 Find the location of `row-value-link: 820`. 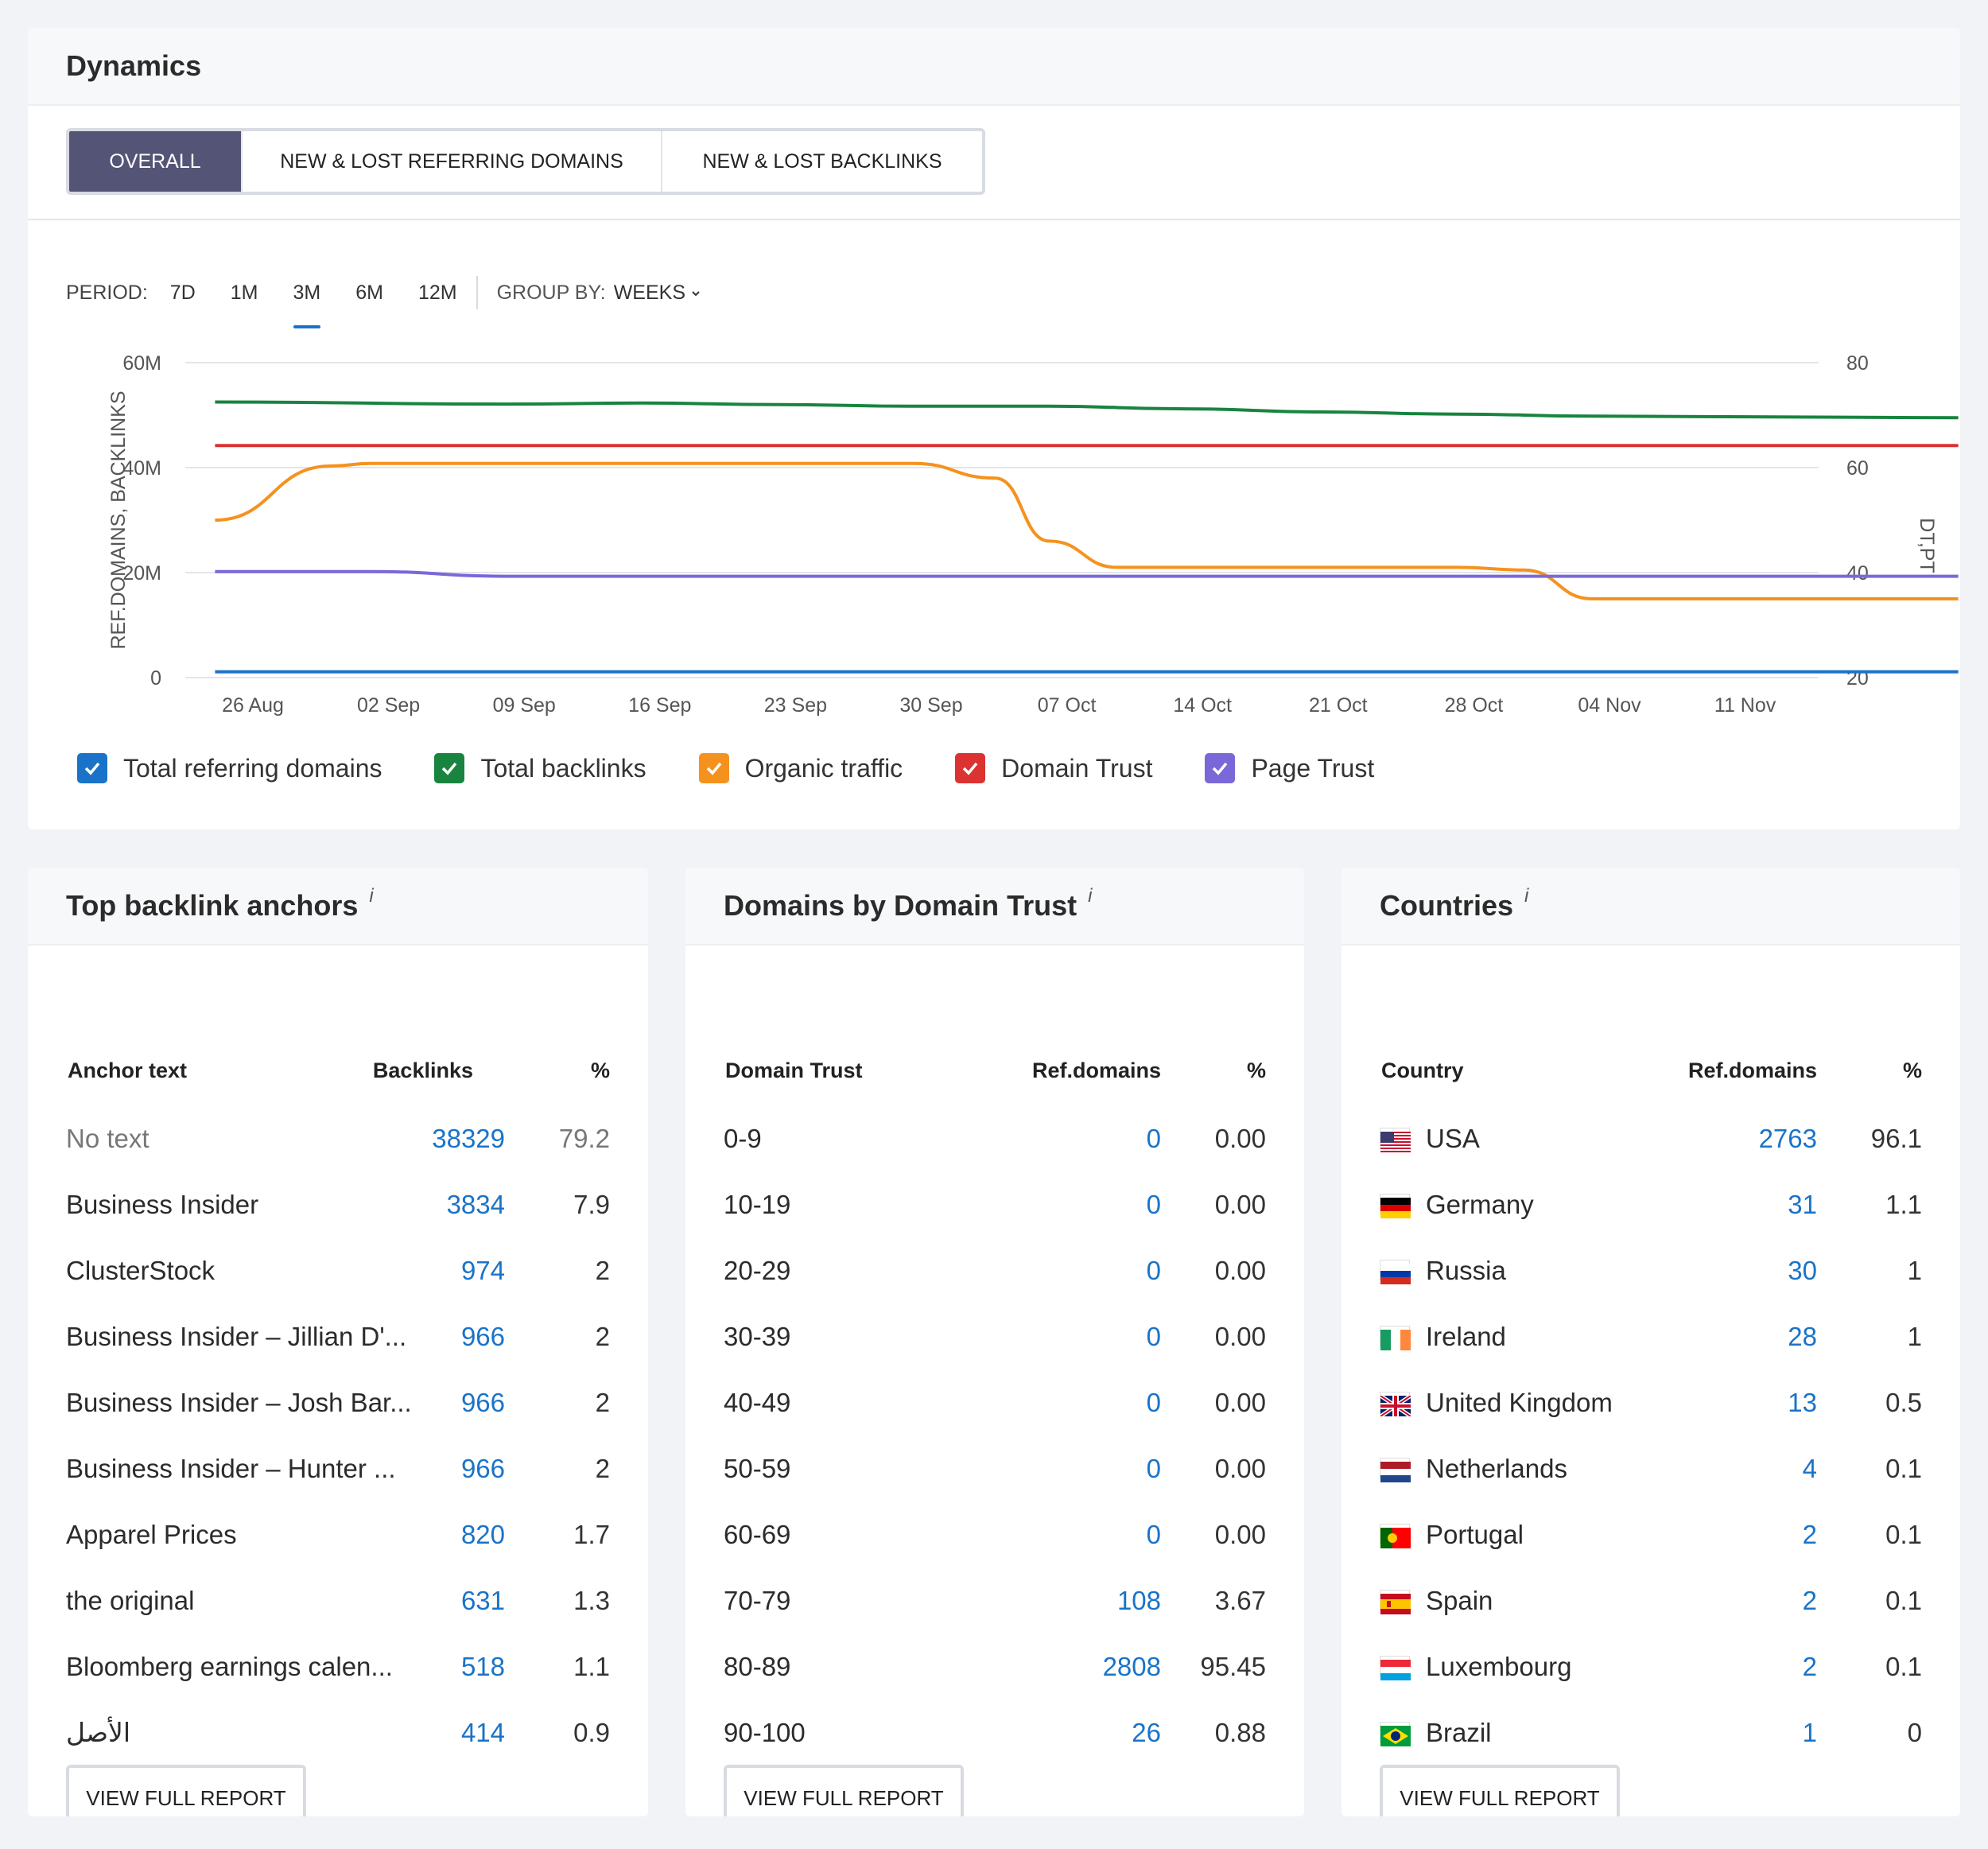

row-value-link: 820 is located at coordinates (482, 1534).